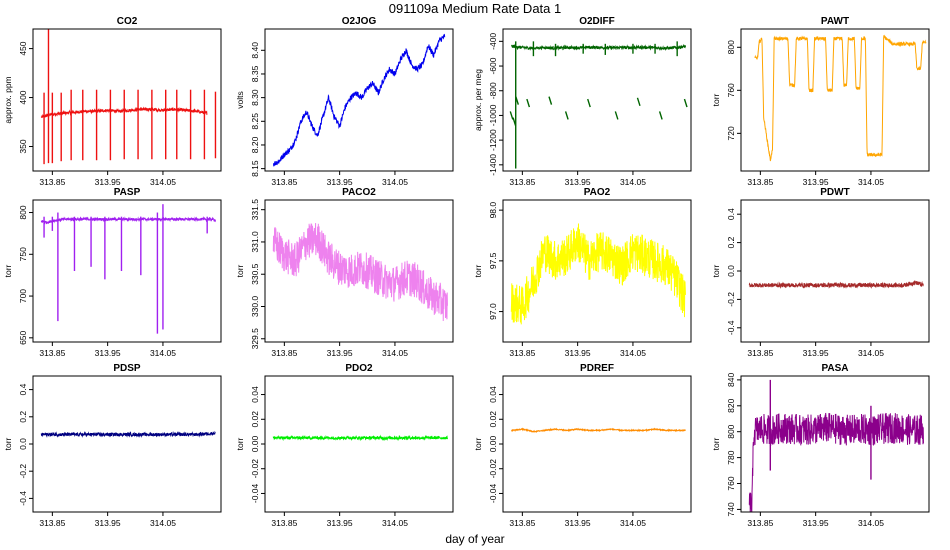 The height and width of the screenshot is (550, 950). What do you see at coordinates (255, 50) in the screenshot?
I see `y-tick-label: 8.40` at bounding box center [255, 50].